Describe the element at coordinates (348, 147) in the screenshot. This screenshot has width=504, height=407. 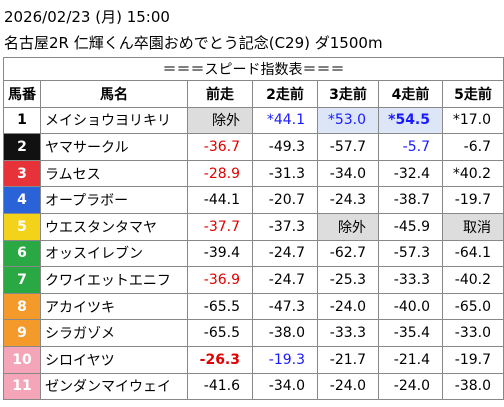
I see `speed-index: -57.7` at that location.